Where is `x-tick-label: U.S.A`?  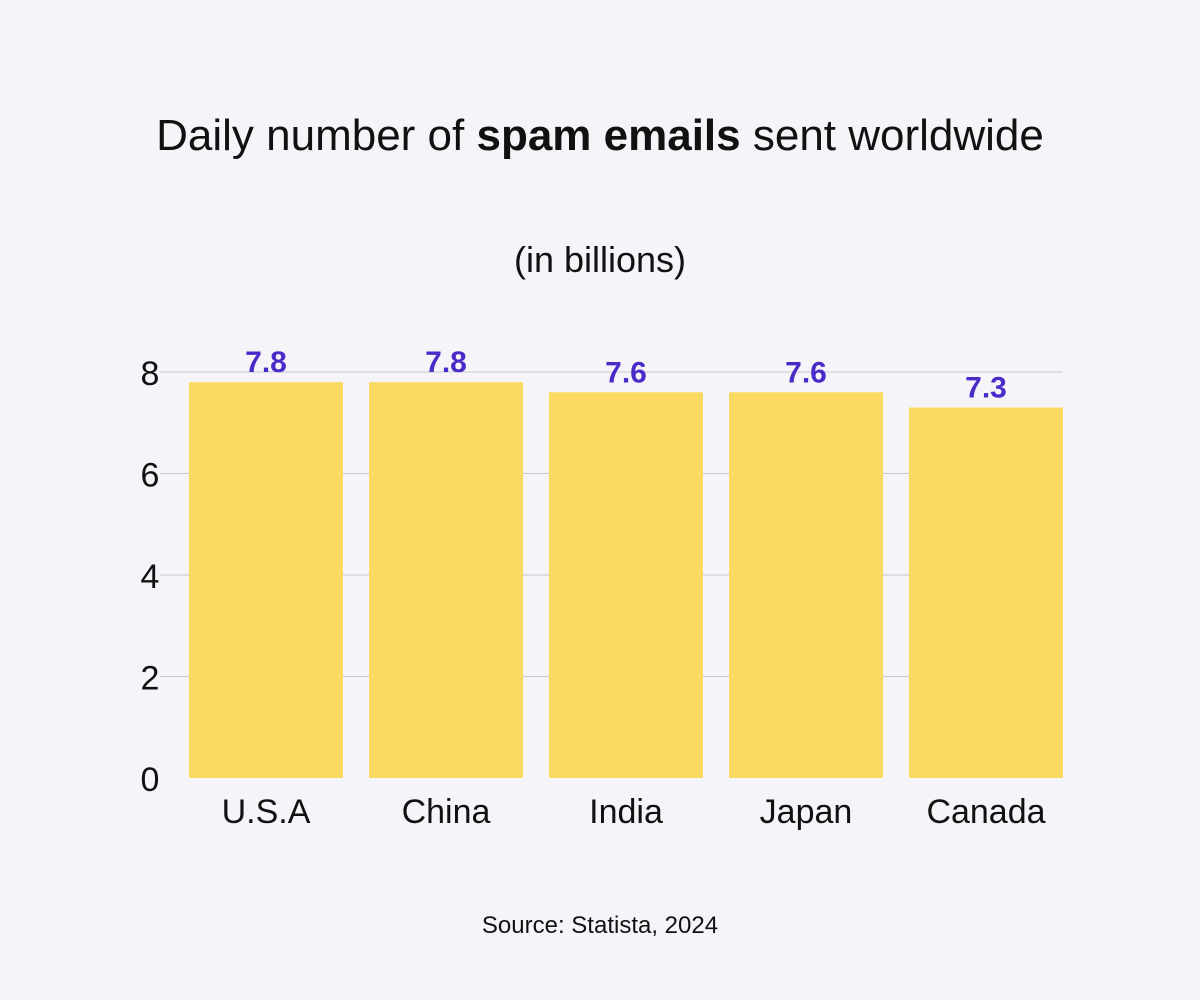
x-tick-label: U.S.A is located at coordinates (266, 812).